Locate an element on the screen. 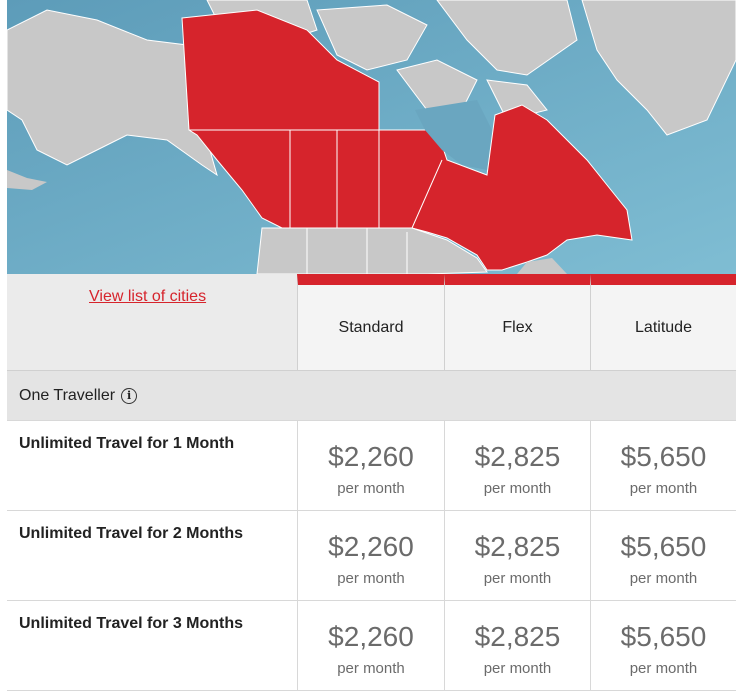 This screenshot has height=699, width=746. view-cities-link: View list of cities is located at coordinates (148, 296).